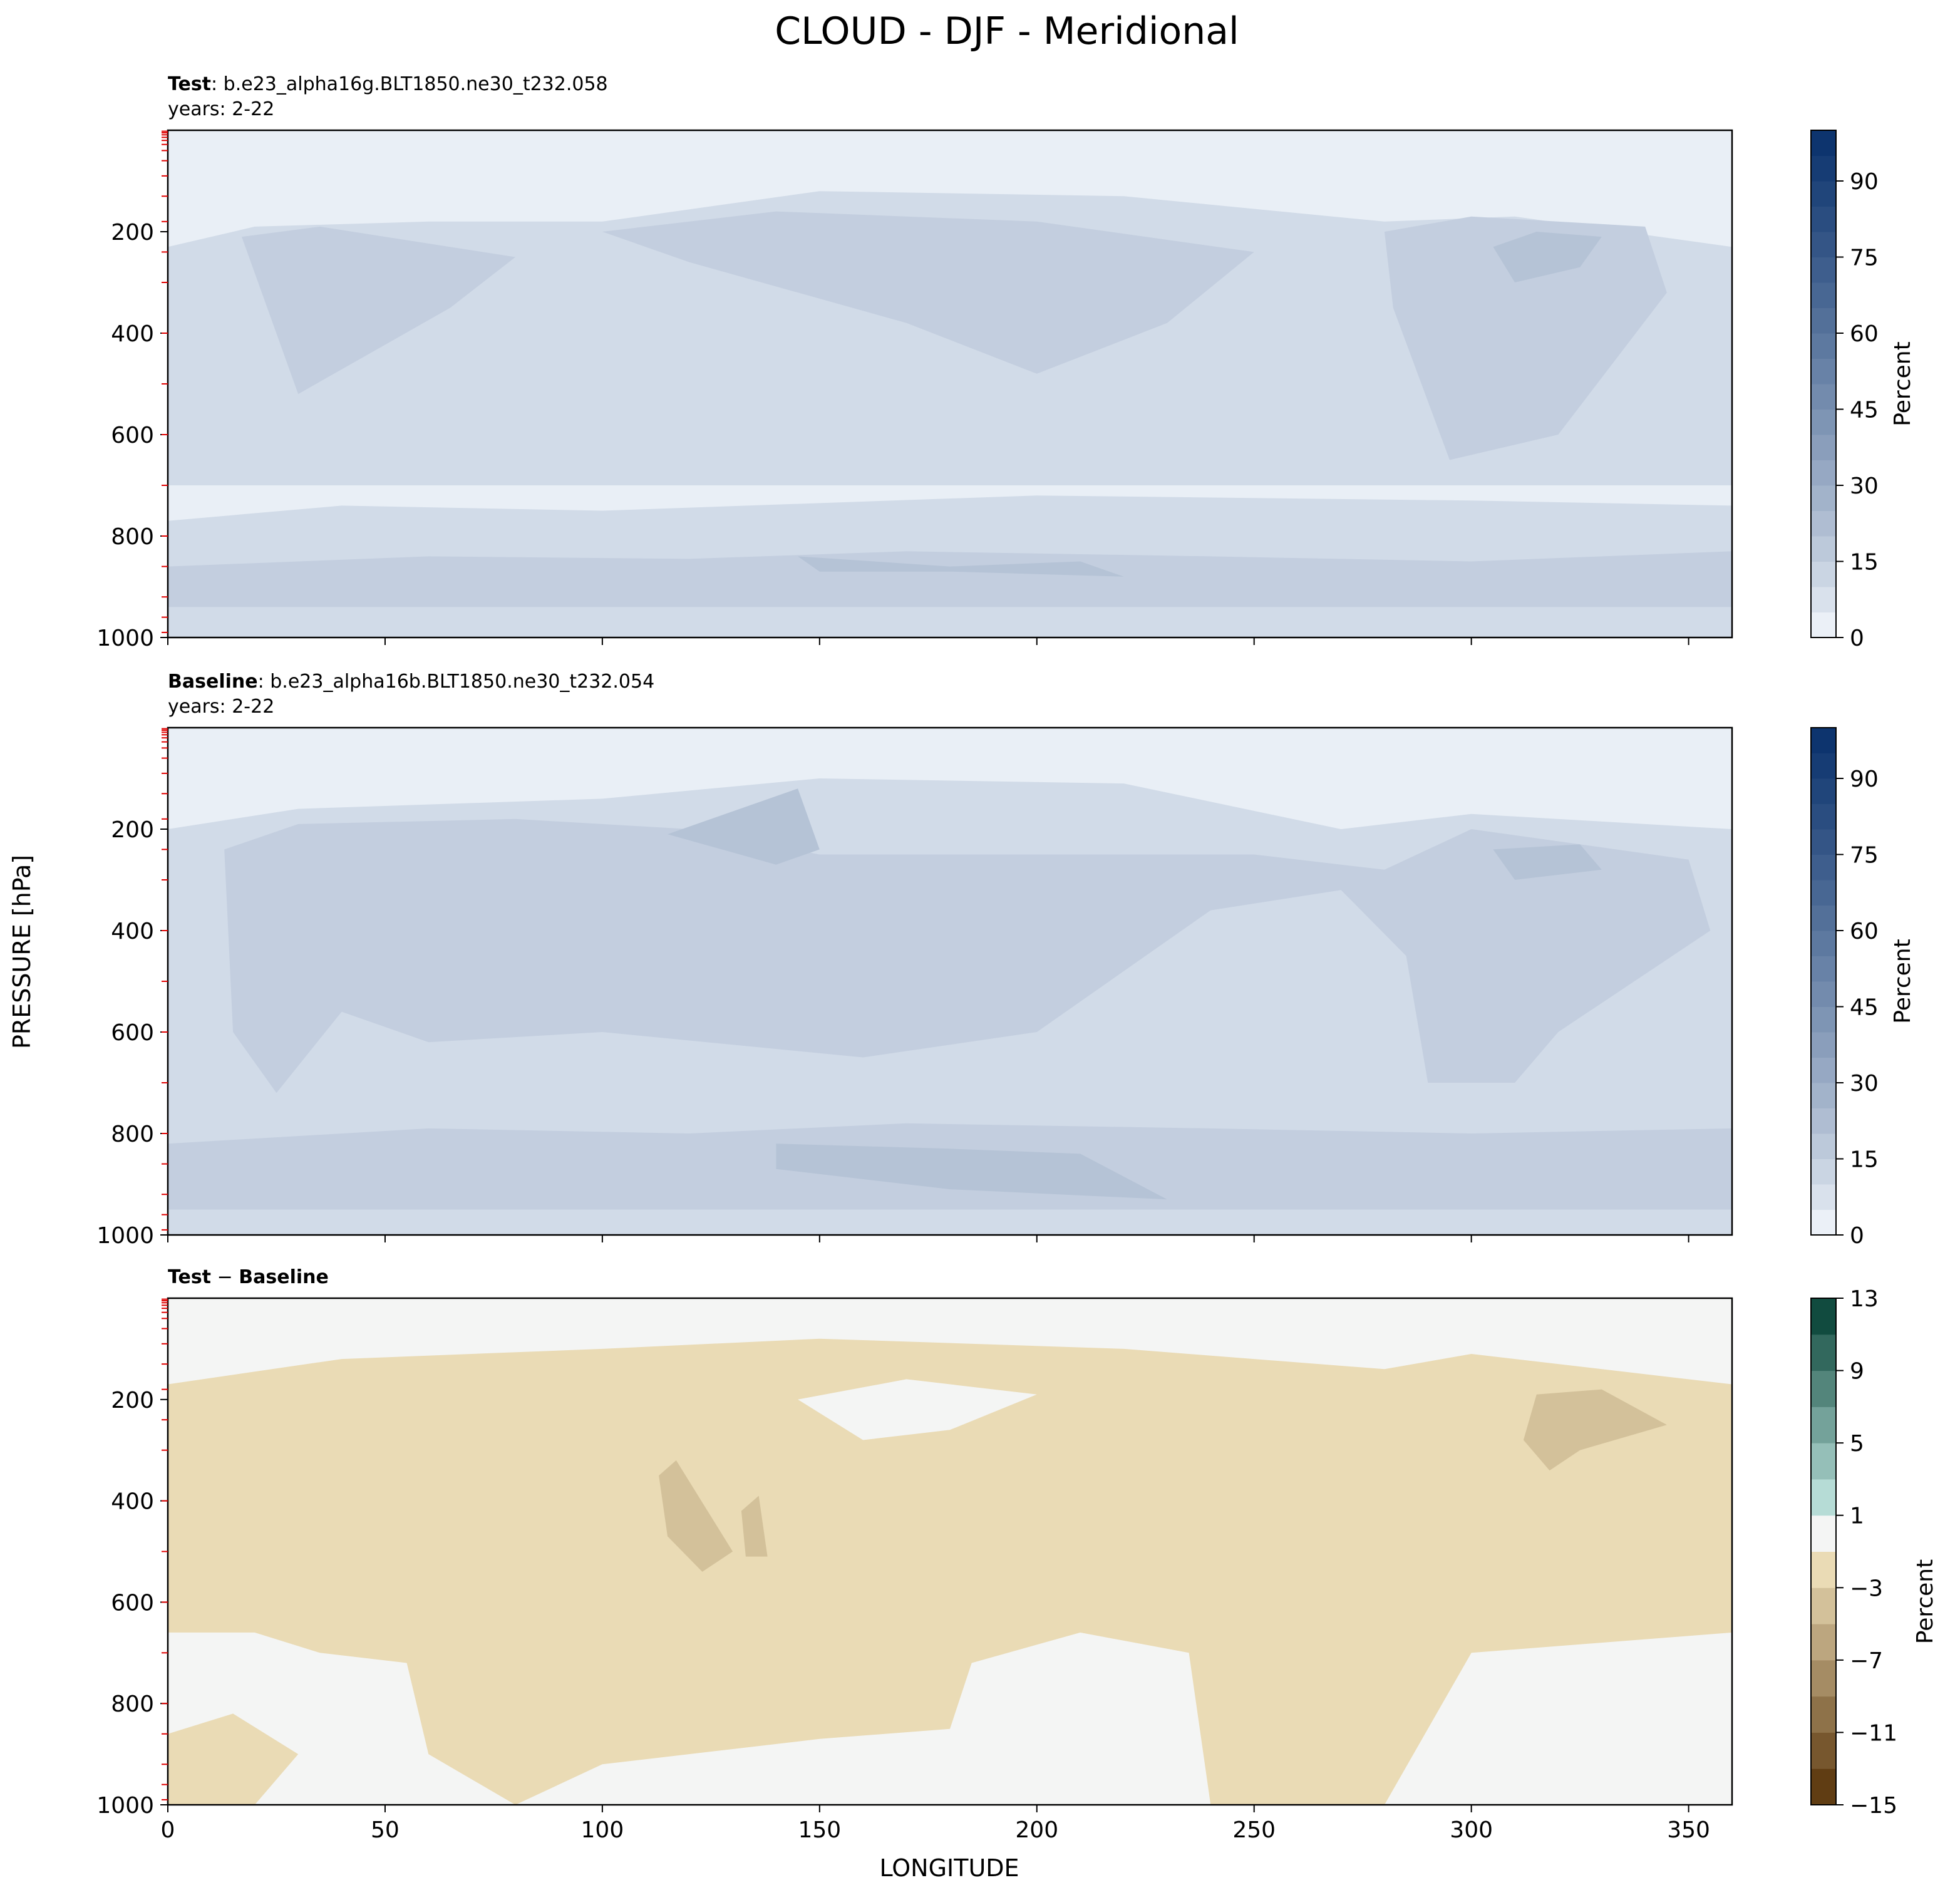 The width and height of the screenshot is (1960, 1900). What do you see at coordinates (189, 84) in the screenshot?
I see `panel-label-bold: Test` at bounding box center [189, 84].